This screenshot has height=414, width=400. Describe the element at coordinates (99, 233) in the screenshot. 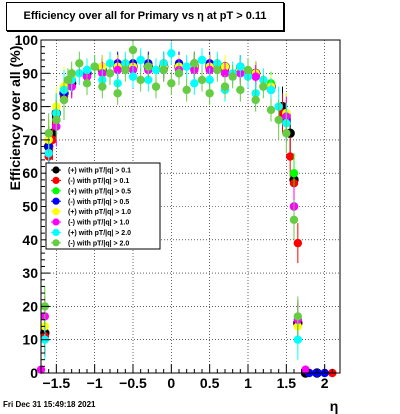

I see `legend-label: (+) with pT/|q| > 2.0` at that location.